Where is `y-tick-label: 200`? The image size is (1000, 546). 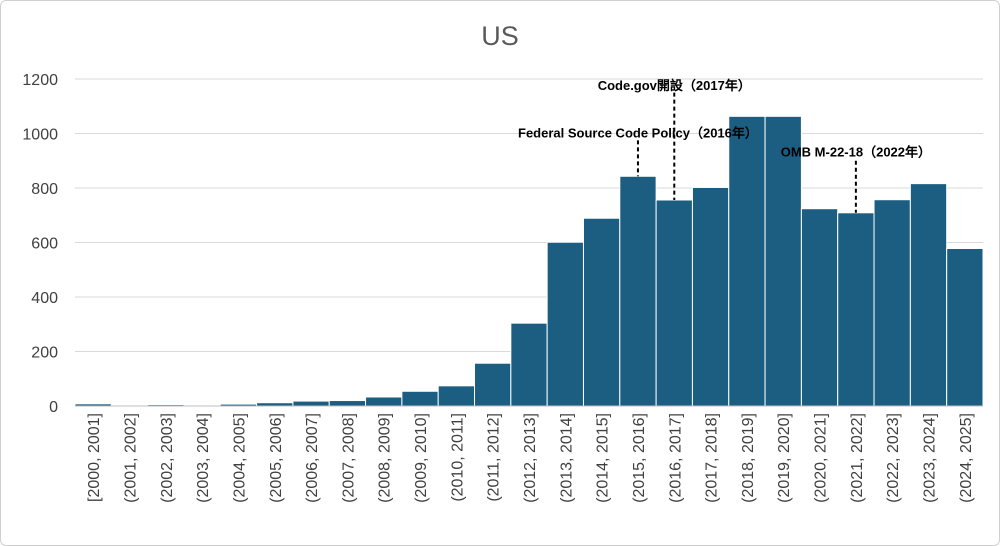 y-tick-label: 200 is located at coordinates (44, 353).